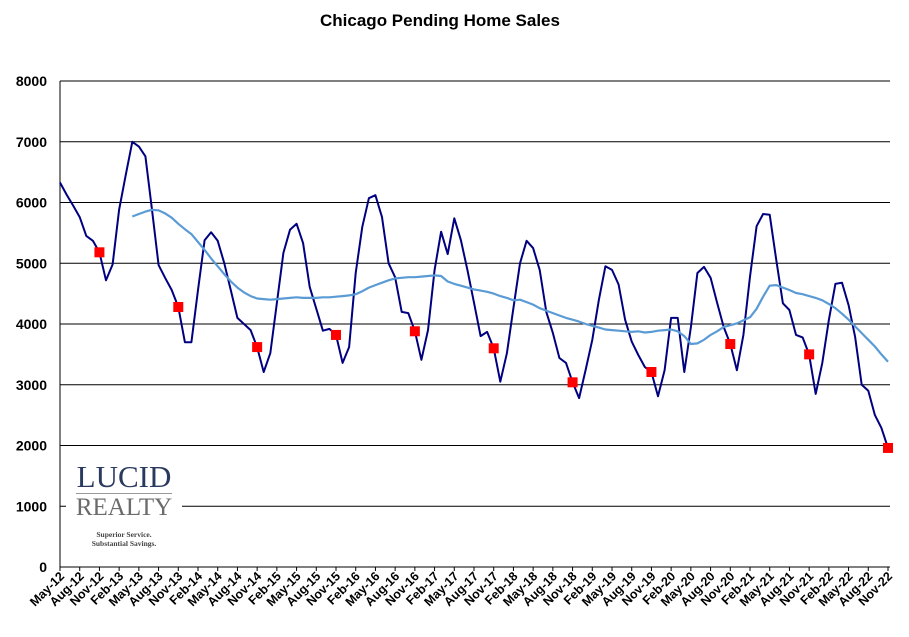 The height and width of the screenshot is (637, 909). I want to click on y-tick-label: 2000, so click(31, 446).